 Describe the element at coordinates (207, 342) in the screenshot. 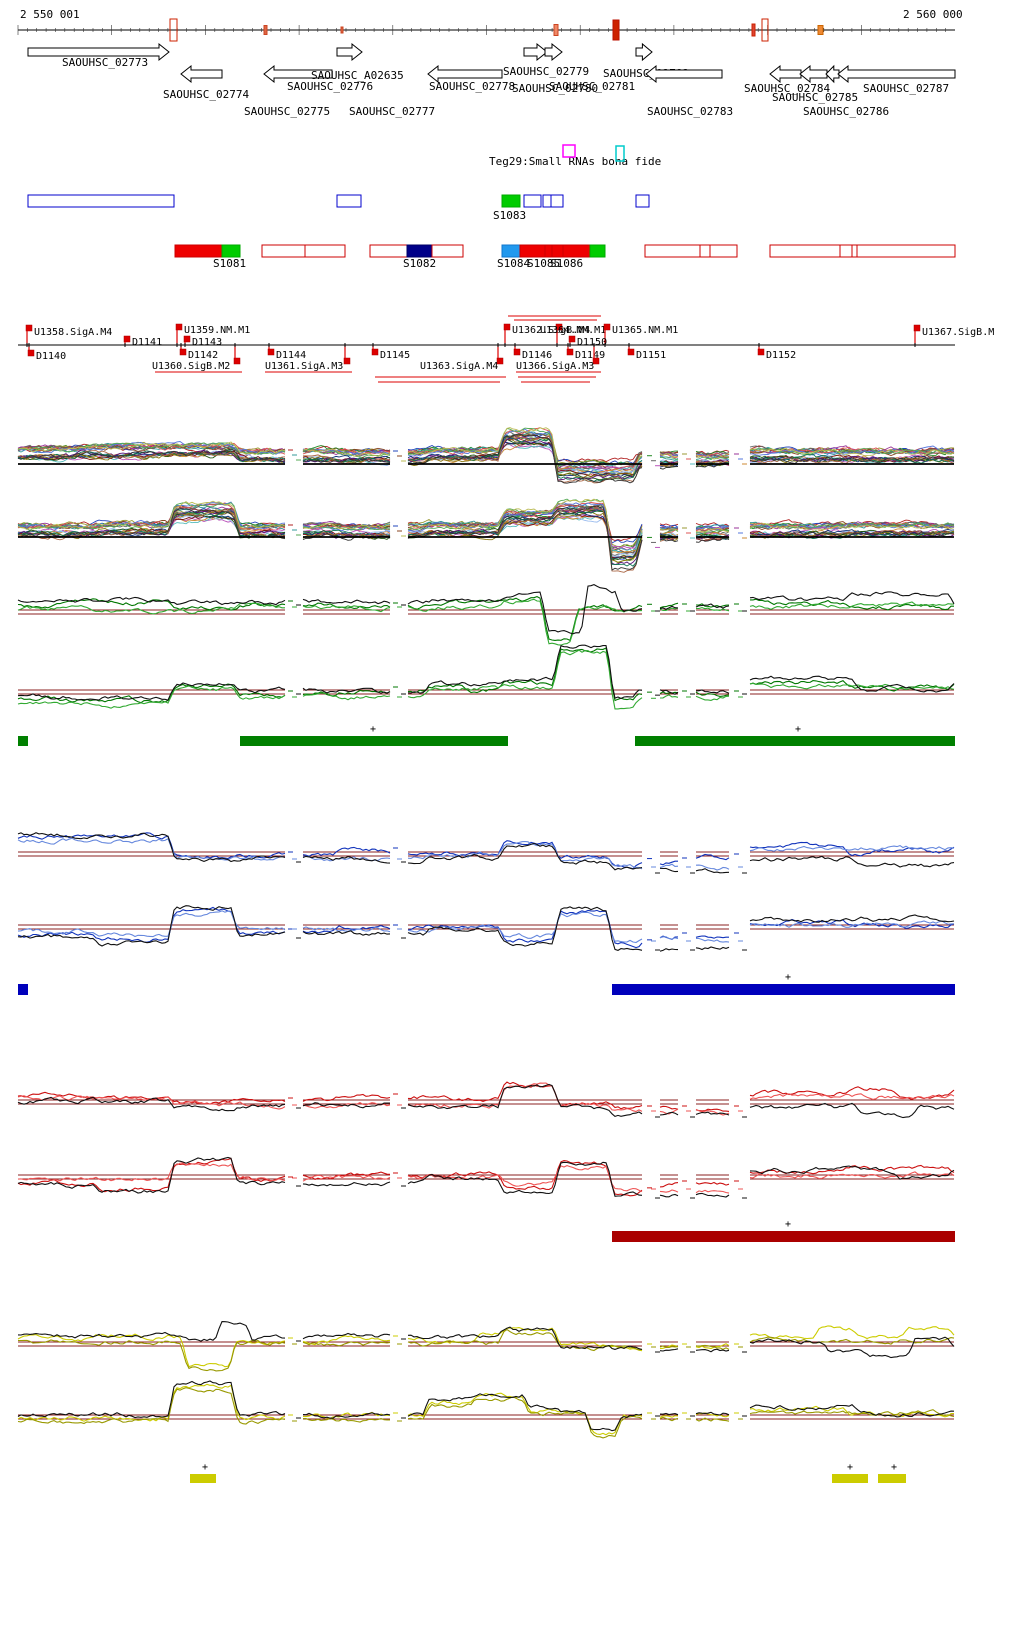

I see `tss-label: D1143` at that location.